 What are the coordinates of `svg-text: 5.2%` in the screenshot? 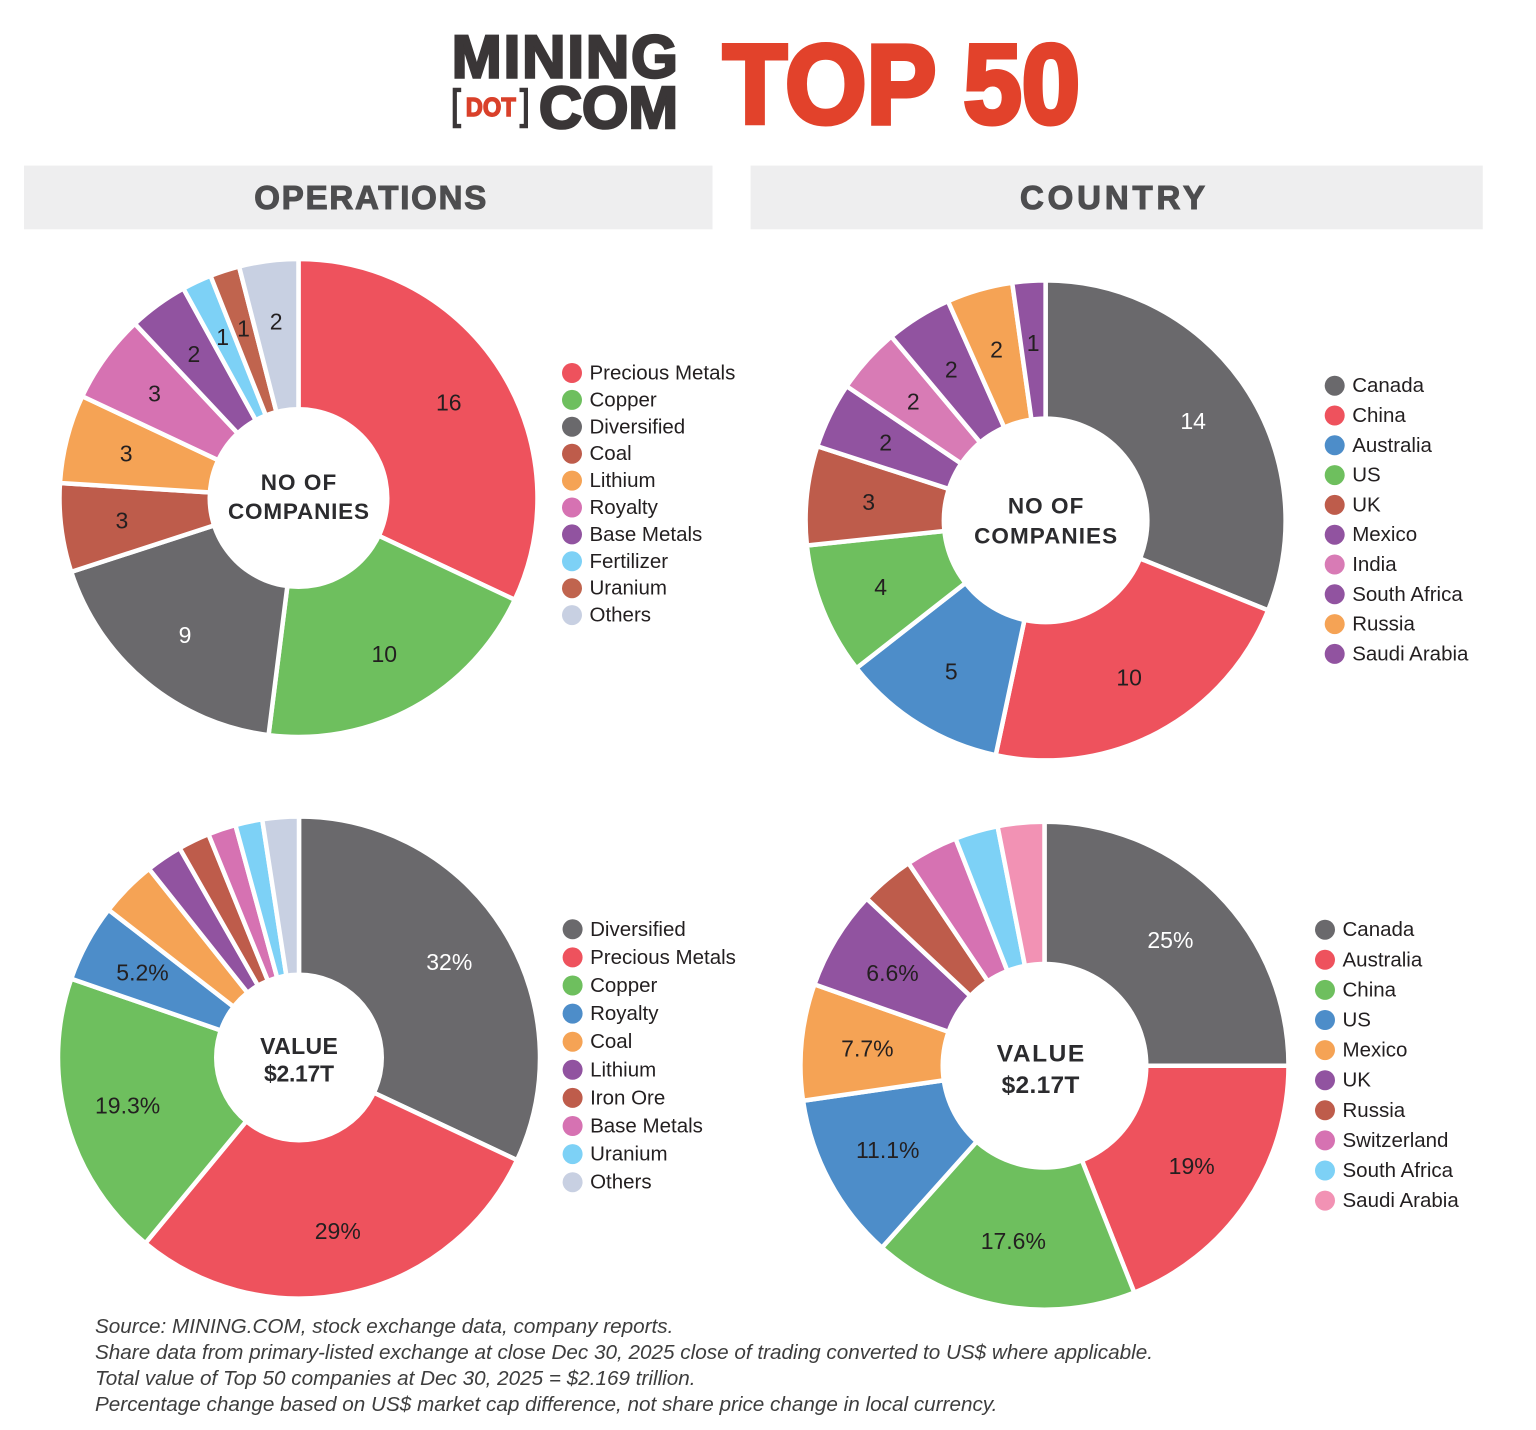 It's located at (142, 973).